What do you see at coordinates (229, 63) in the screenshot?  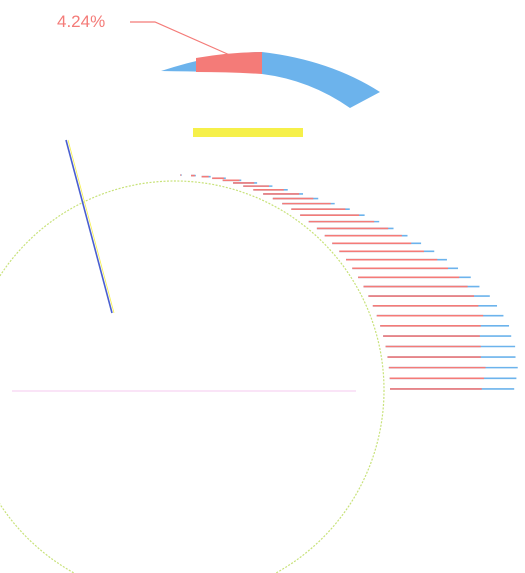 I see `top-wedge-a` at bounding box center [229, 63].